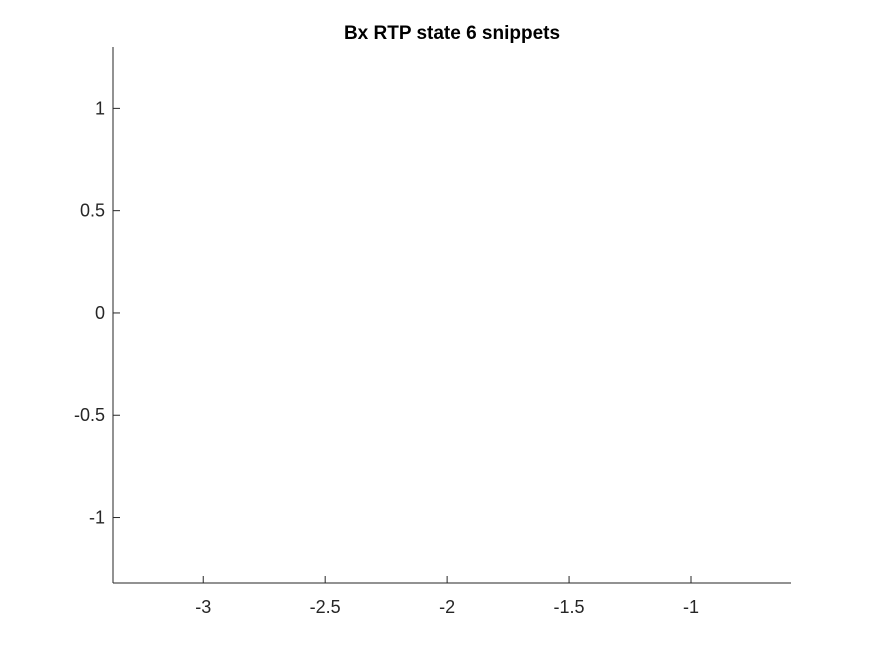 The height and width of the screenshot is (661, 875). What do you see at coordinates (100, 313) in the screenshot?
I see `y-tick-label: 0` at bounding box center [100, 313].